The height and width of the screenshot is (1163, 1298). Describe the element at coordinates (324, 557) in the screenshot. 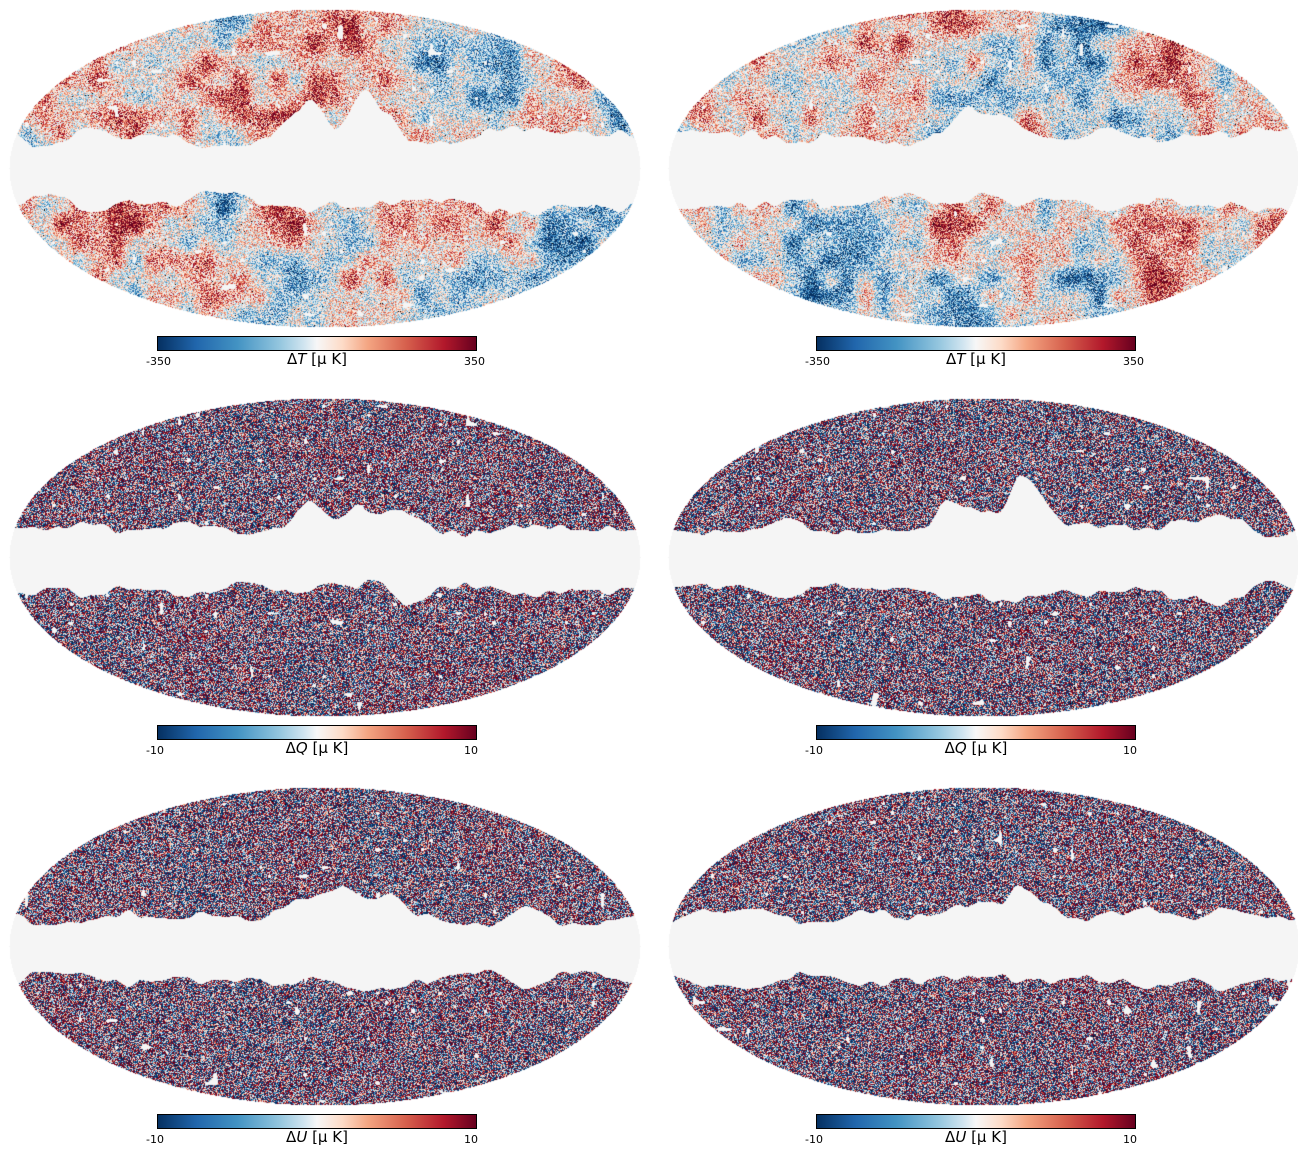

I see `sky-map-dQ-left` at that location.